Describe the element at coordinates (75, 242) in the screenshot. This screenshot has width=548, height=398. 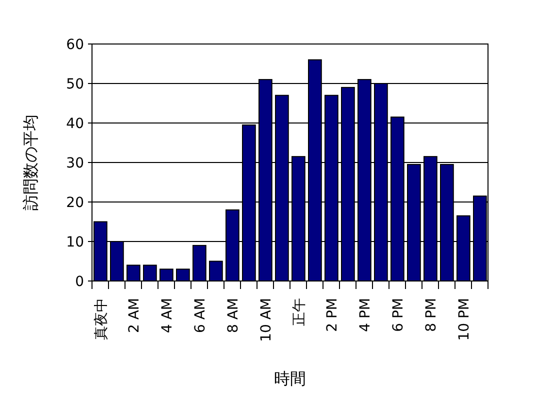
I see `y-tick-label: 10` at that location.